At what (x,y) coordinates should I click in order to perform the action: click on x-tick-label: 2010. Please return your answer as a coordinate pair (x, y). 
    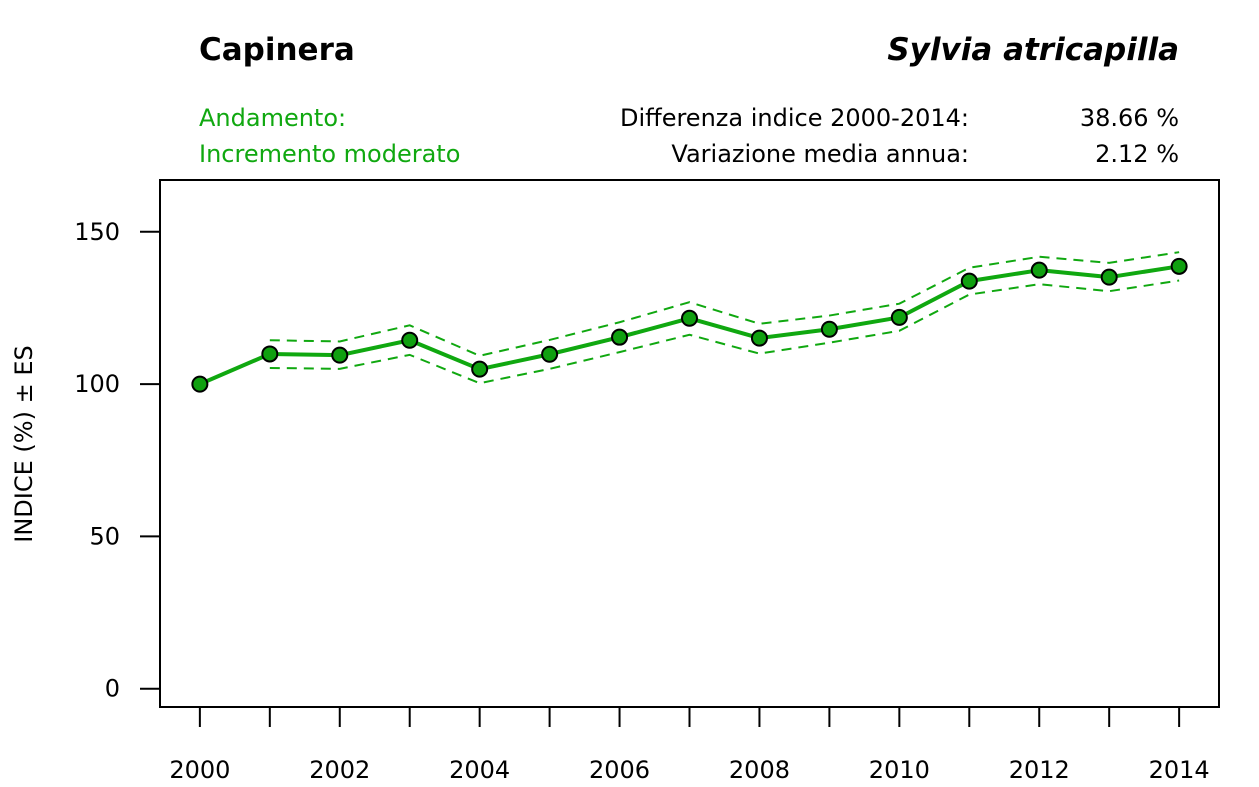
    Looking at the image, I should click on (899, 770).